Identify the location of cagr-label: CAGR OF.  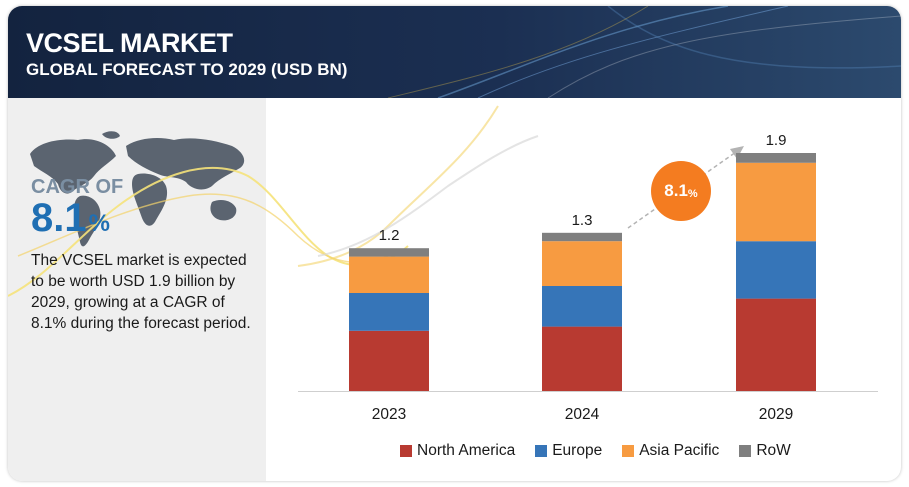
(77, 187).